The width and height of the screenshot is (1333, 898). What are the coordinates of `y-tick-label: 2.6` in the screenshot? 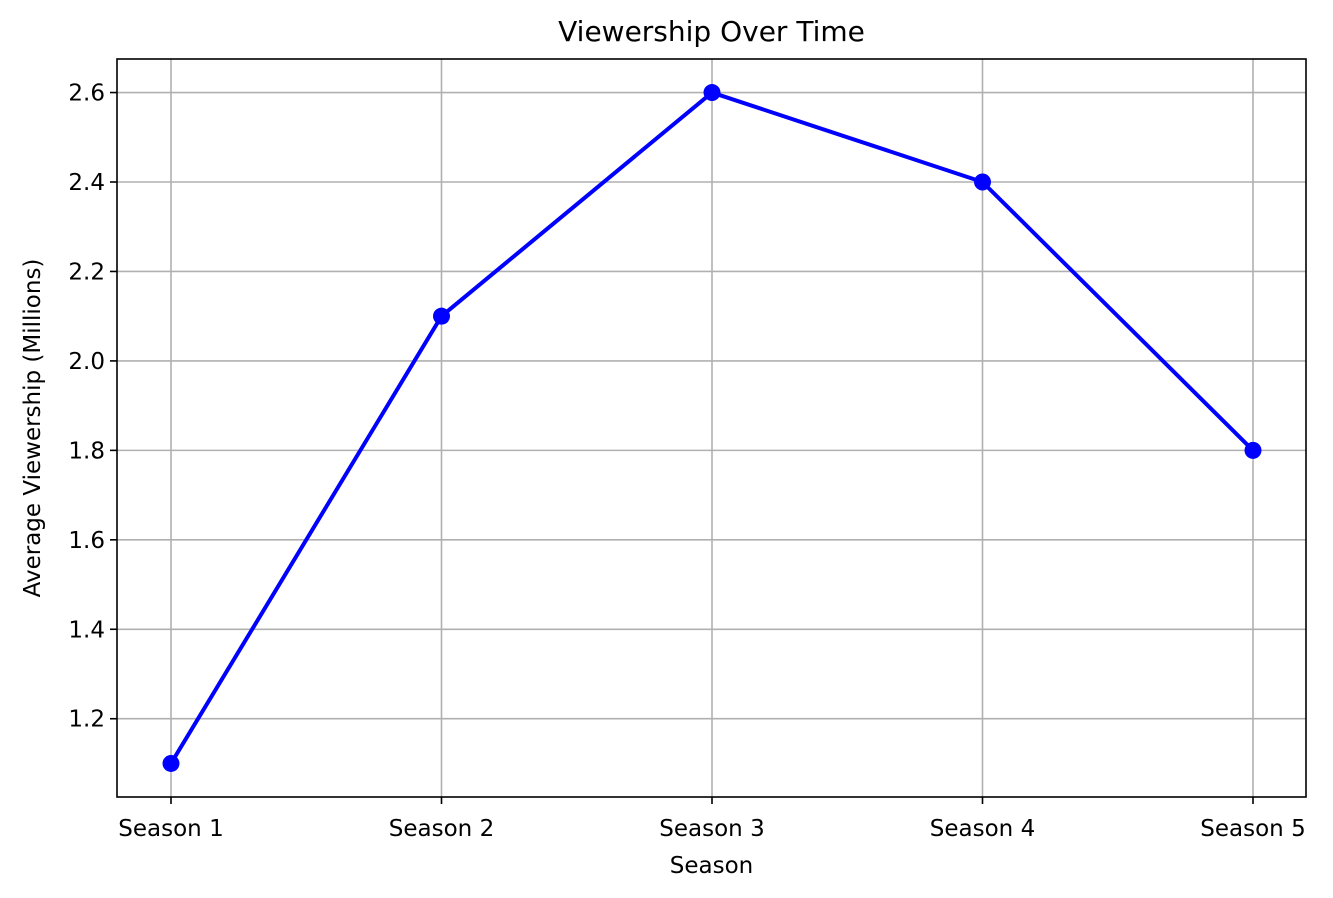 It's located at (86, 94).